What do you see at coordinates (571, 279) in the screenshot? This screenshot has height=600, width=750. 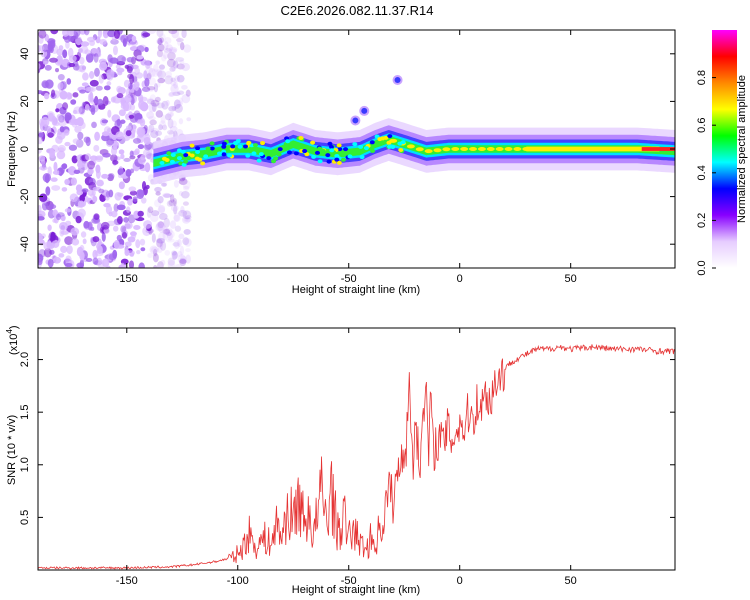 I see `x-tick-label: 50` at bounding box center [571, 279].